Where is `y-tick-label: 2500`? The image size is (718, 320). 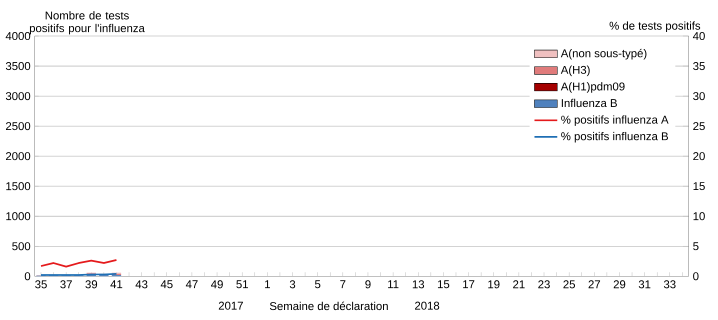
y-tick-label: 2500 is located at coordinates (18, 126).